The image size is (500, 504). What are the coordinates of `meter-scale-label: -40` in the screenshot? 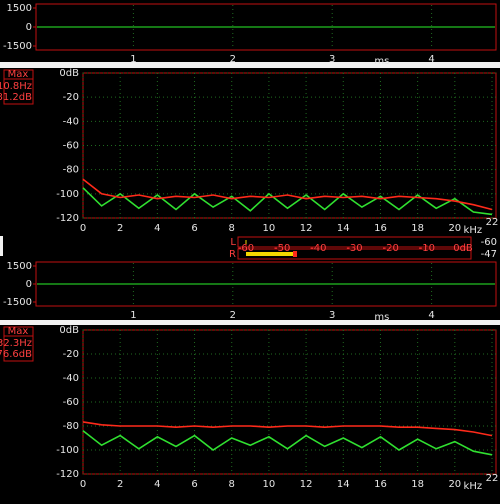 It's located at (318, 248).